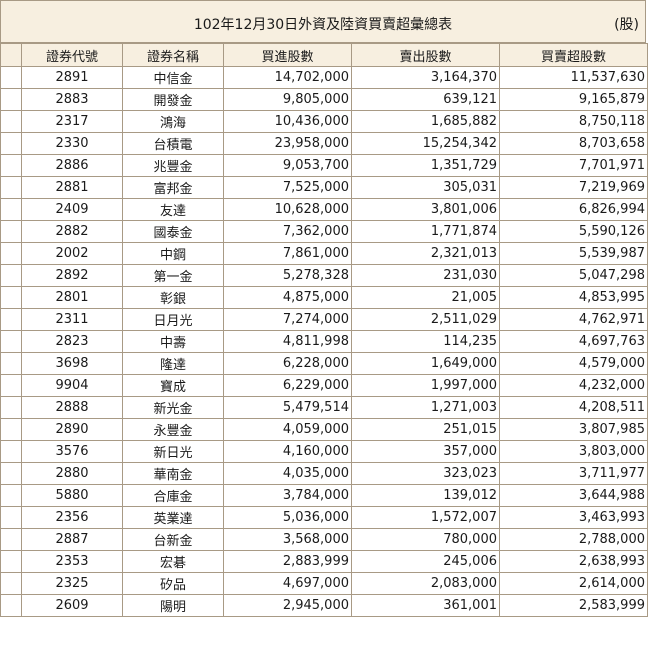 This screenshot has height=646, width=648. I want to click on buy-shares: 4,035,000, so click(287, 473).